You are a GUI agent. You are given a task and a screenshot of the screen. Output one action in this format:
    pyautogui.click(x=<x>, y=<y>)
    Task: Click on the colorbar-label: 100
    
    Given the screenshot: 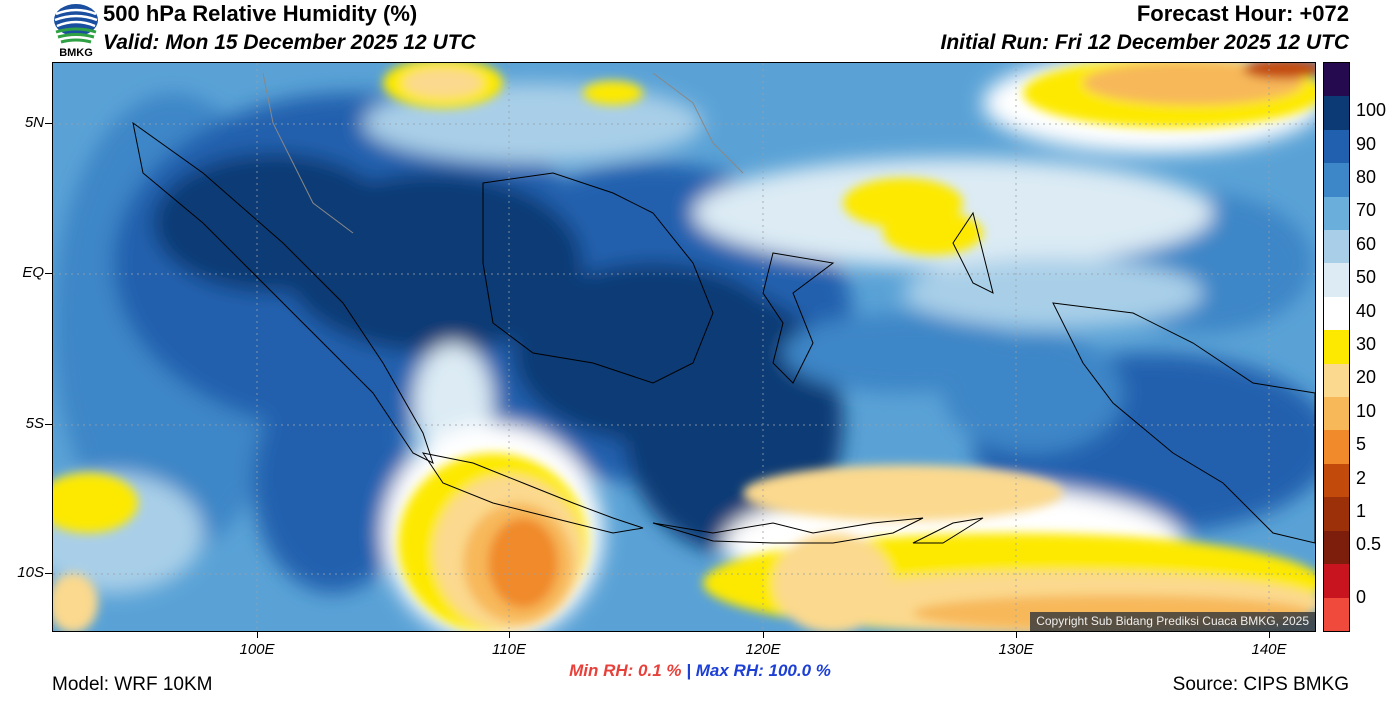 What is the action you would take?
    pyautogui.click(x=1371, y=110)
    